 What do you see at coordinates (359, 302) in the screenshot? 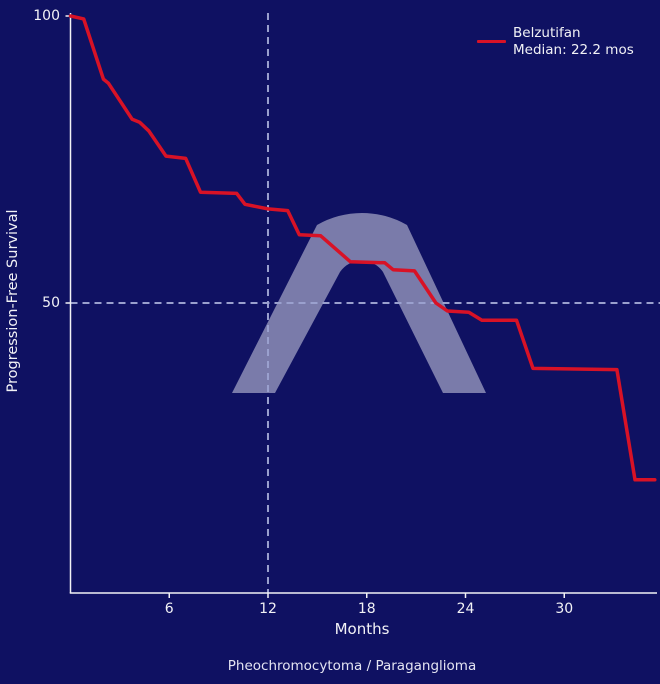
I see `lambda-watermark-icon` at bounding box center [359, 302].